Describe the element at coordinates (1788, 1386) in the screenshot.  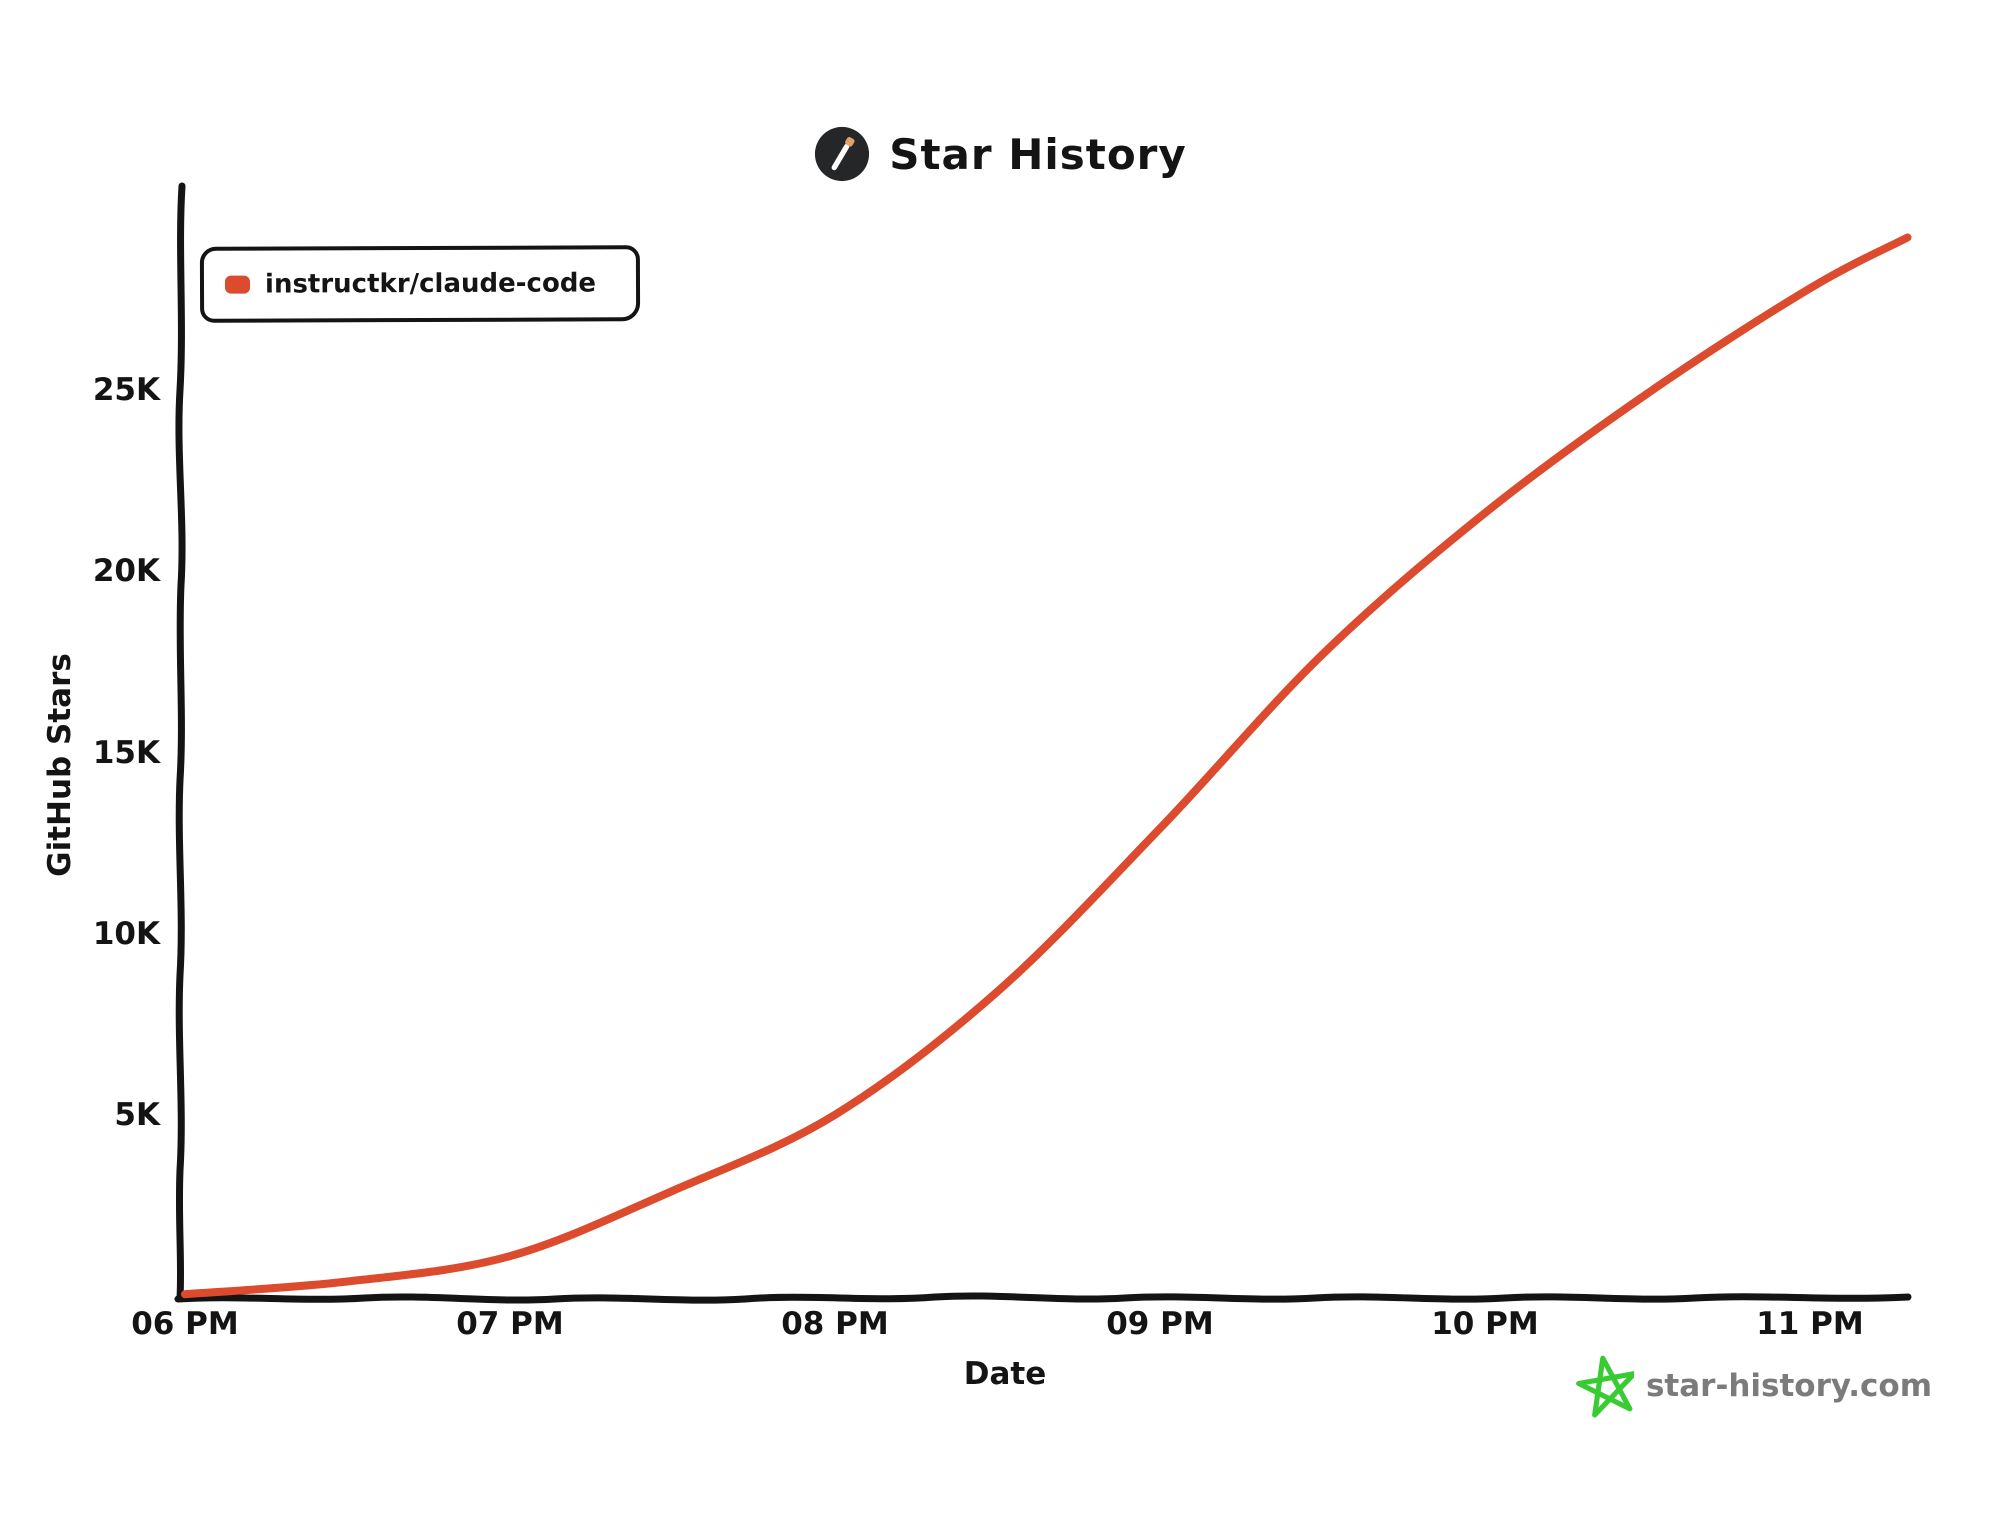
I see `site-name: star-history.com` at that location.